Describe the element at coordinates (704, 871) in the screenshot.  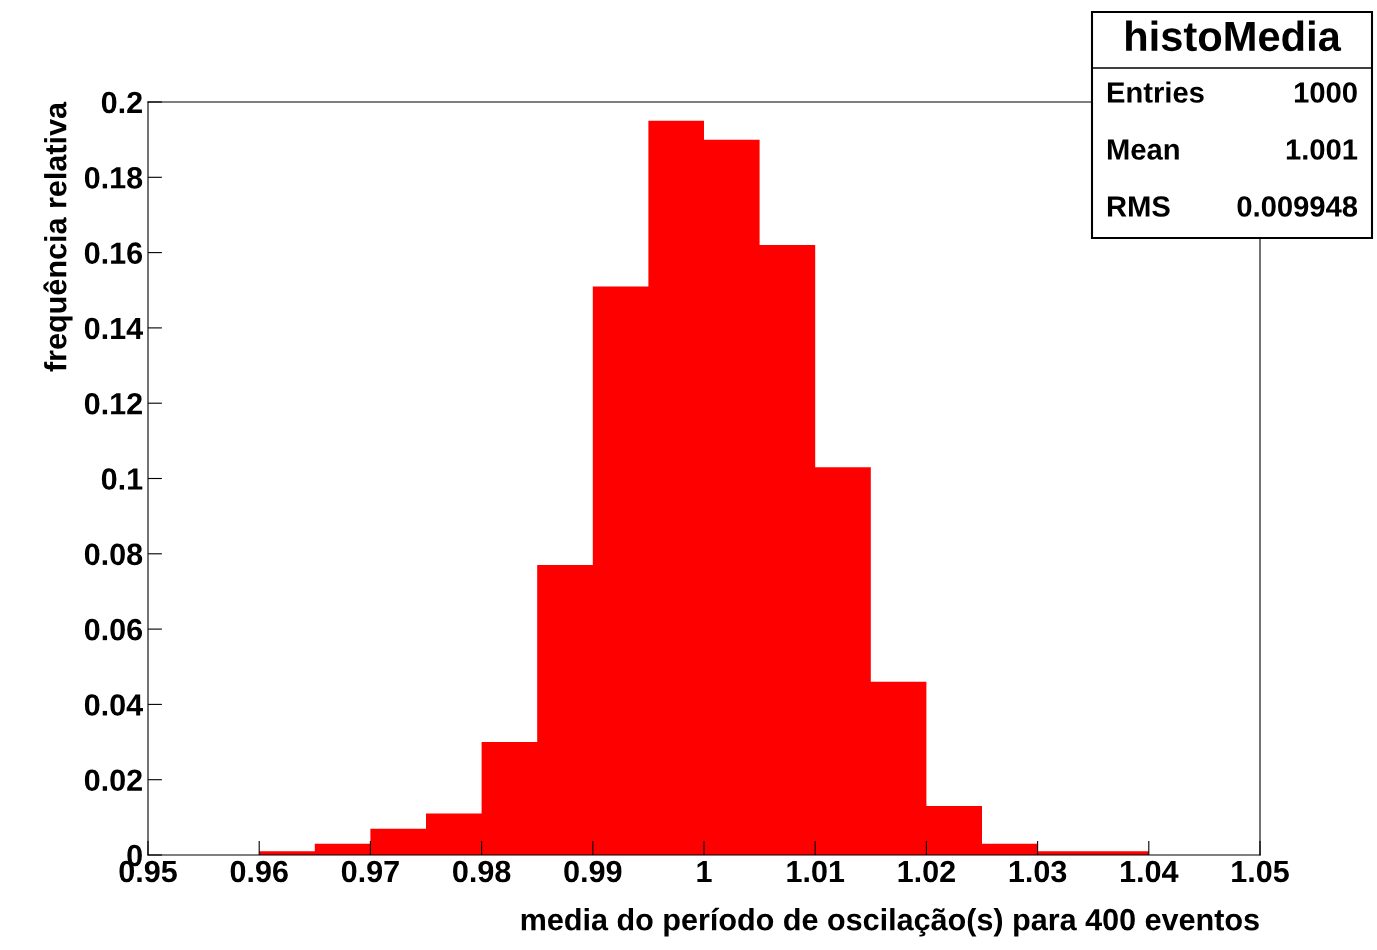
I see `x-tick-label: 1` at that location.